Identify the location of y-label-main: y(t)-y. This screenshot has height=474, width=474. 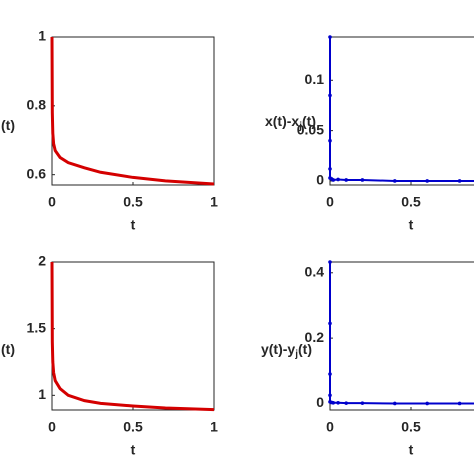
(278, 349).